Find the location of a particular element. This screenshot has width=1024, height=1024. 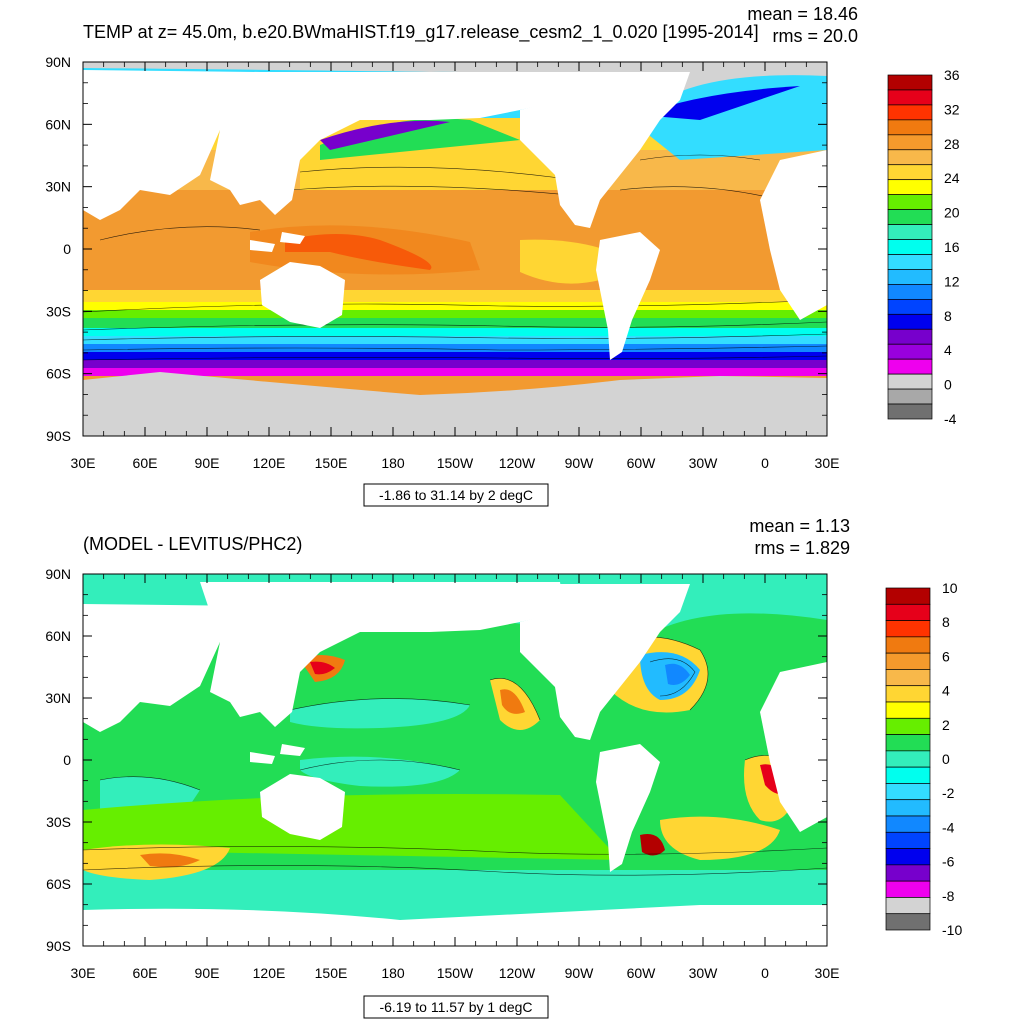

lat-label: 0 is located at coordinates (67, 249).